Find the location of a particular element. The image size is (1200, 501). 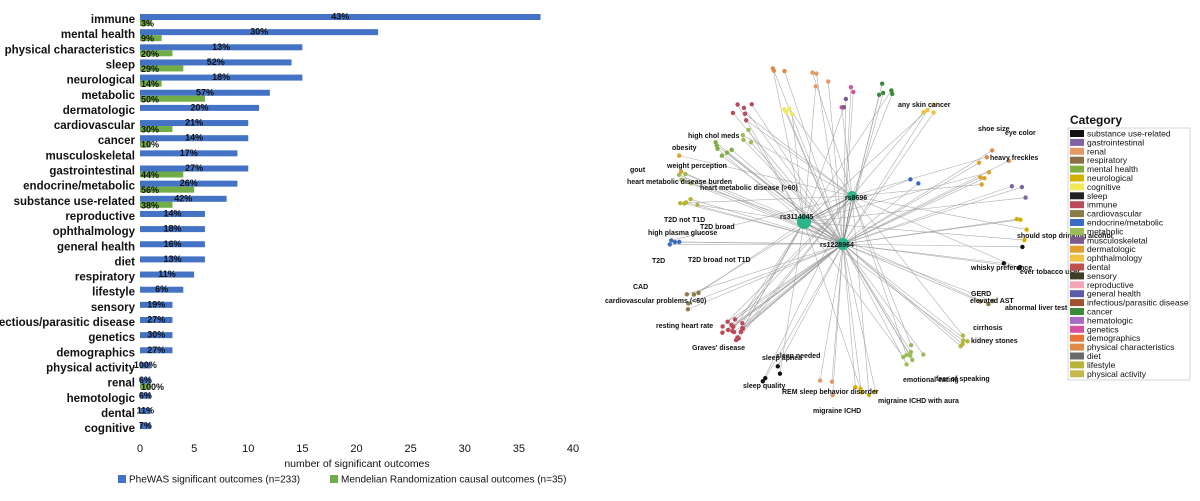

category-label: sensory is located at coordinates (113, 308).